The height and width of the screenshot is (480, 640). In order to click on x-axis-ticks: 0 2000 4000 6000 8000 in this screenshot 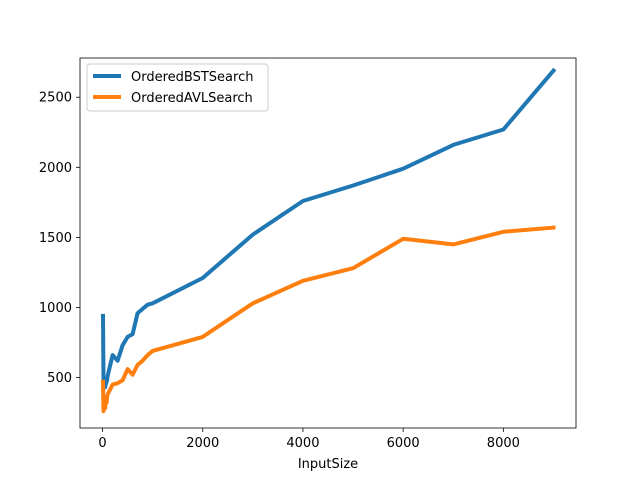, I will do `click(309, 439)`.